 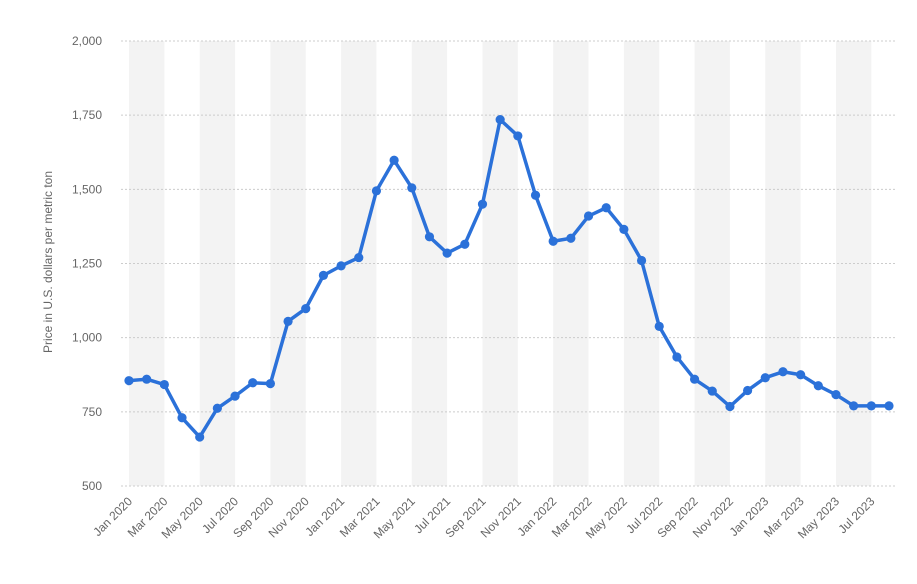 What do you see at coordinates (87, 189) in the screenshot?
I see `y-tick-label: 1,500` at bounding box center [87, 189].